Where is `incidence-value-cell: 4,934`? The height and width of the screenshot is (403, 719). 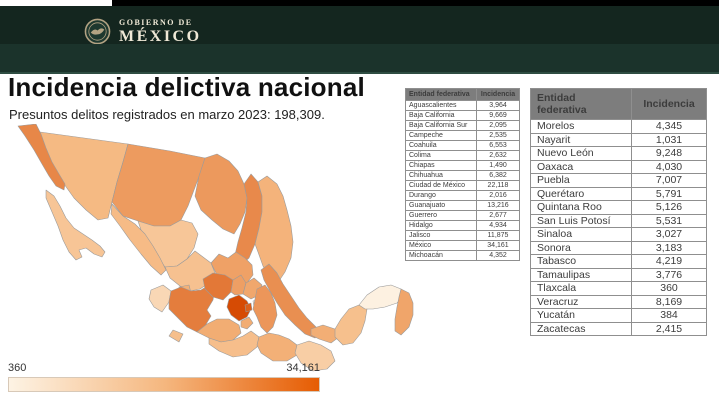 incidence-value-cell: 4,934 is located at coordinates (498, 225).